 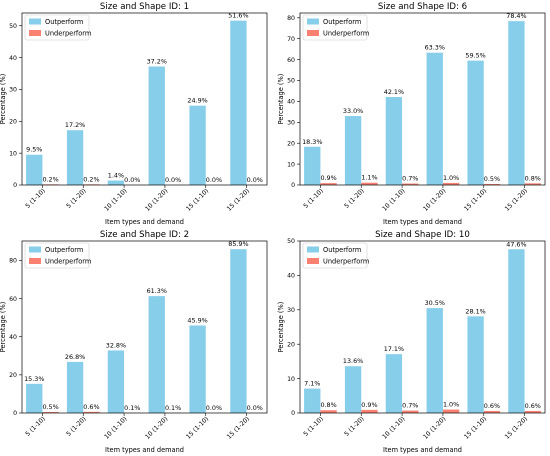 What do you see at coordinates (422, 450) in the screenshot?
I see `x-axis-label: Item types and demand` at bounding box center [422, 450].